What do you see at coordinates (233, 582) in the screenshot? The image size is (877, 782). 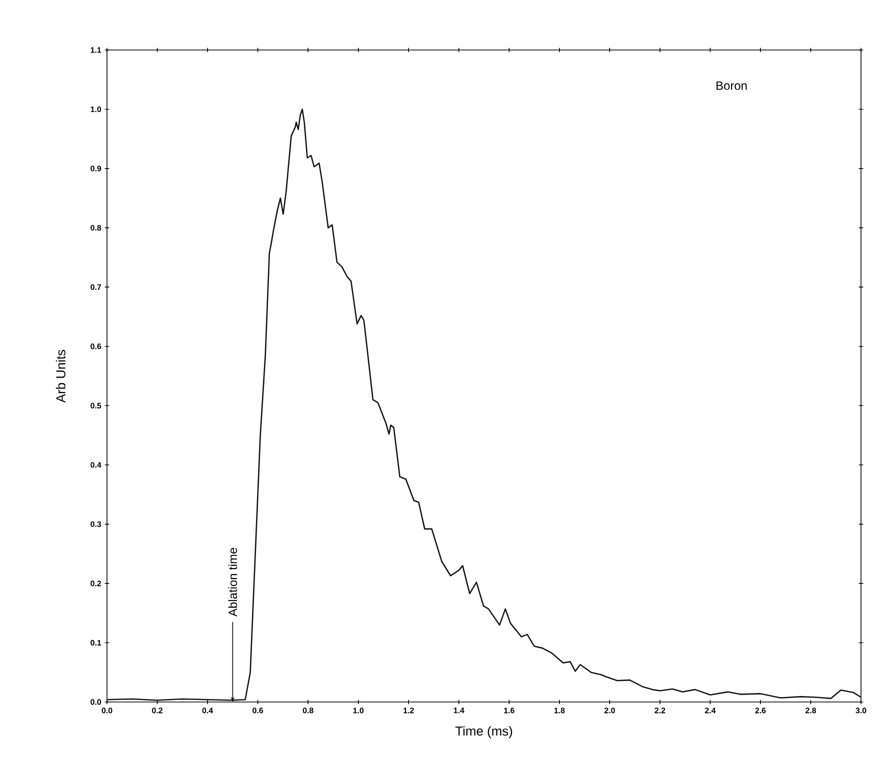 I see `annotation: Ablation time` at bounding box center [233, 582].